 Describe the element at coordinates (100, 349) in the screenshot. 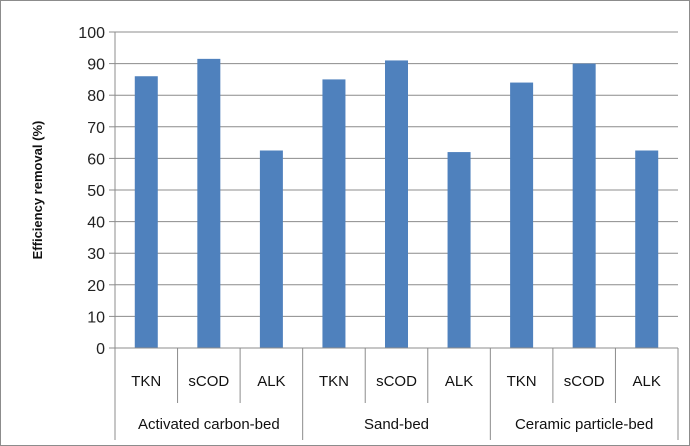

I see `y-tick-label: 0` at that location.